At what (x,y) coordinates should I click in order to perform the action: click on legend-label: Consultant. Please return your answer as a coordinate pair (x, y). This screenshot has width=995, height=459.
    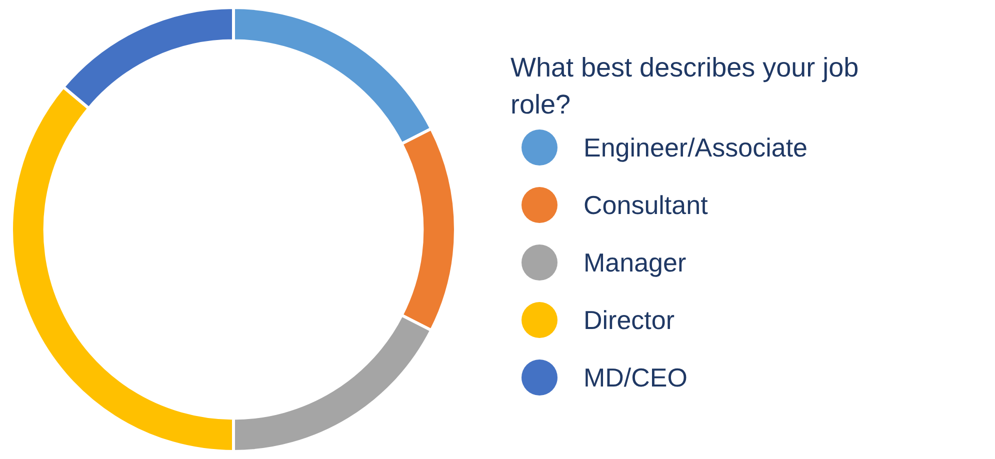
    Looking at the image, I should click on (646, 205).